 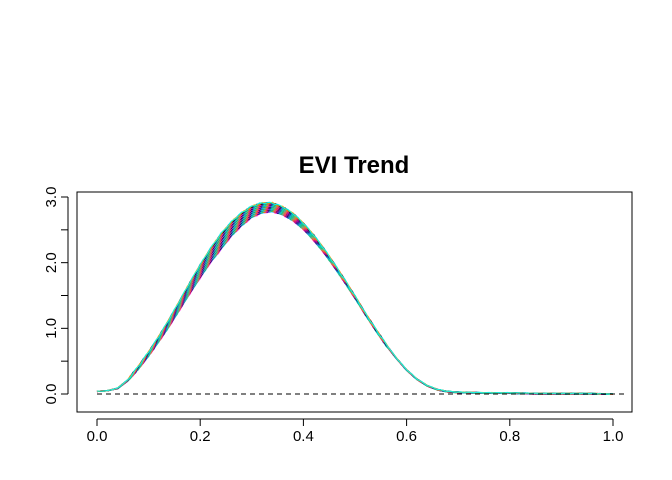 I want to click on y-axis: 0.0 1.0 2.0 3.0, so click(x=56, y=296).